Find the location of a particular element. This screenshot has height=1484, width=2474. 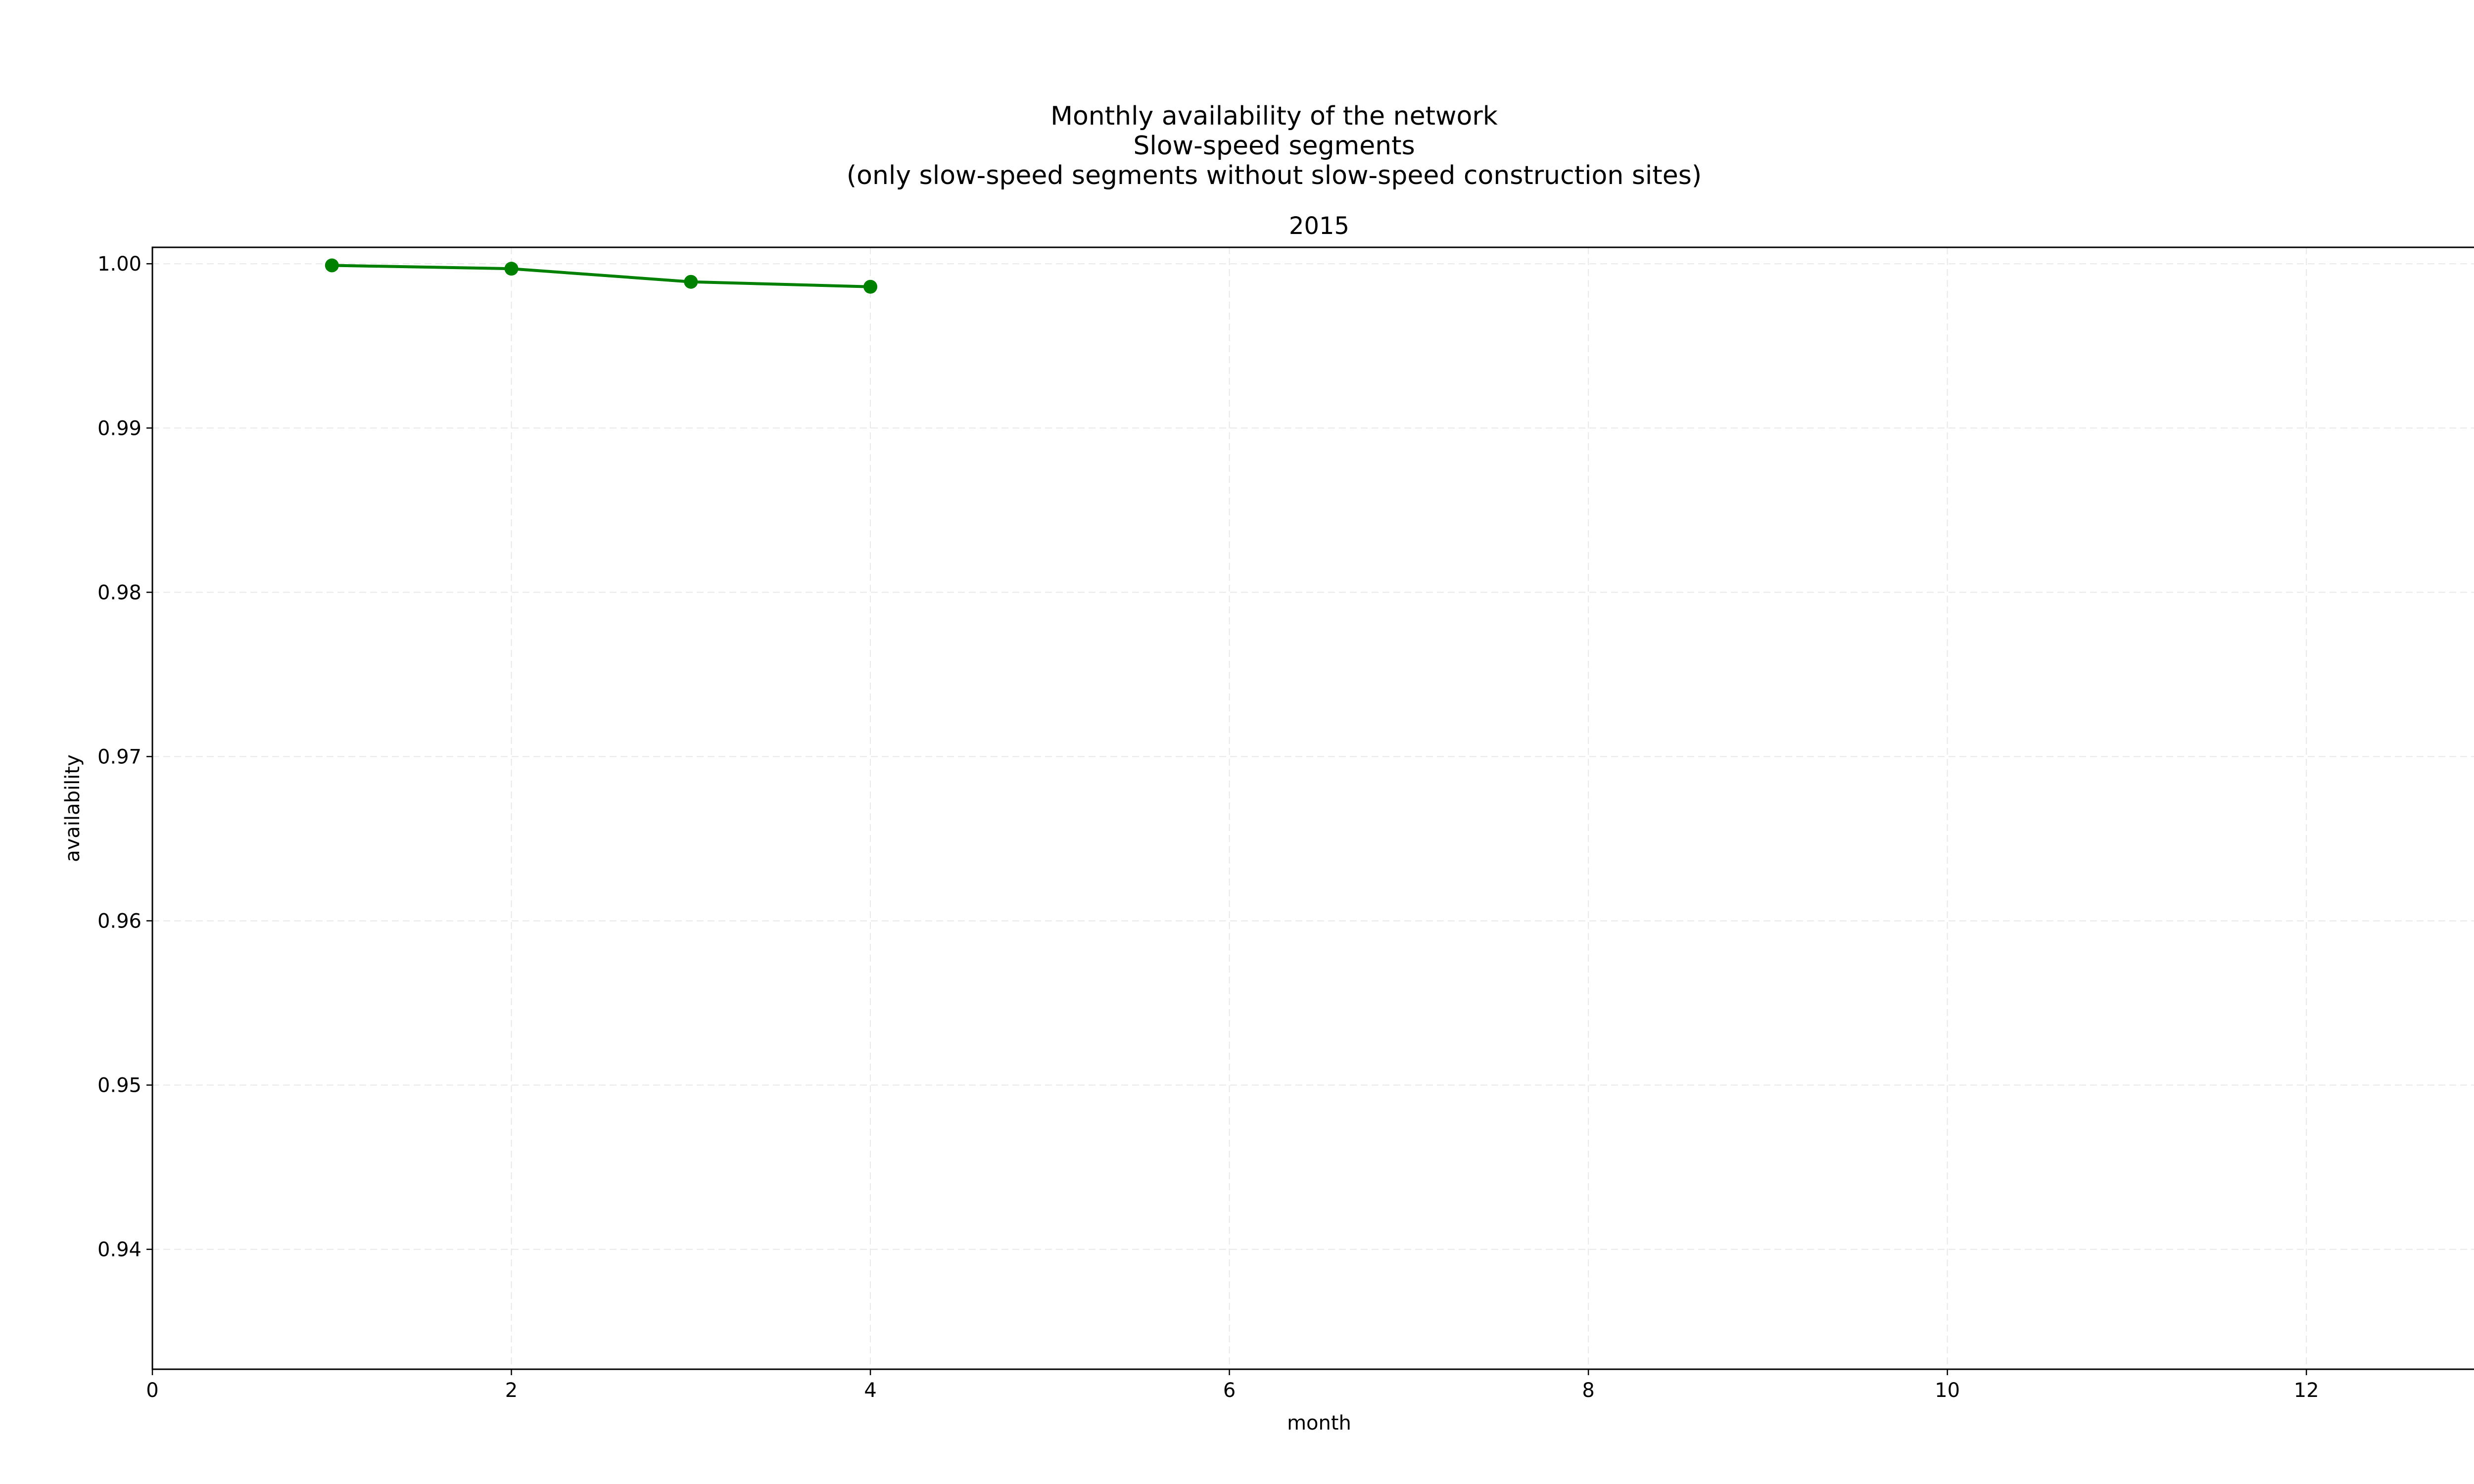

series-line is located at coordinates (601, 276).